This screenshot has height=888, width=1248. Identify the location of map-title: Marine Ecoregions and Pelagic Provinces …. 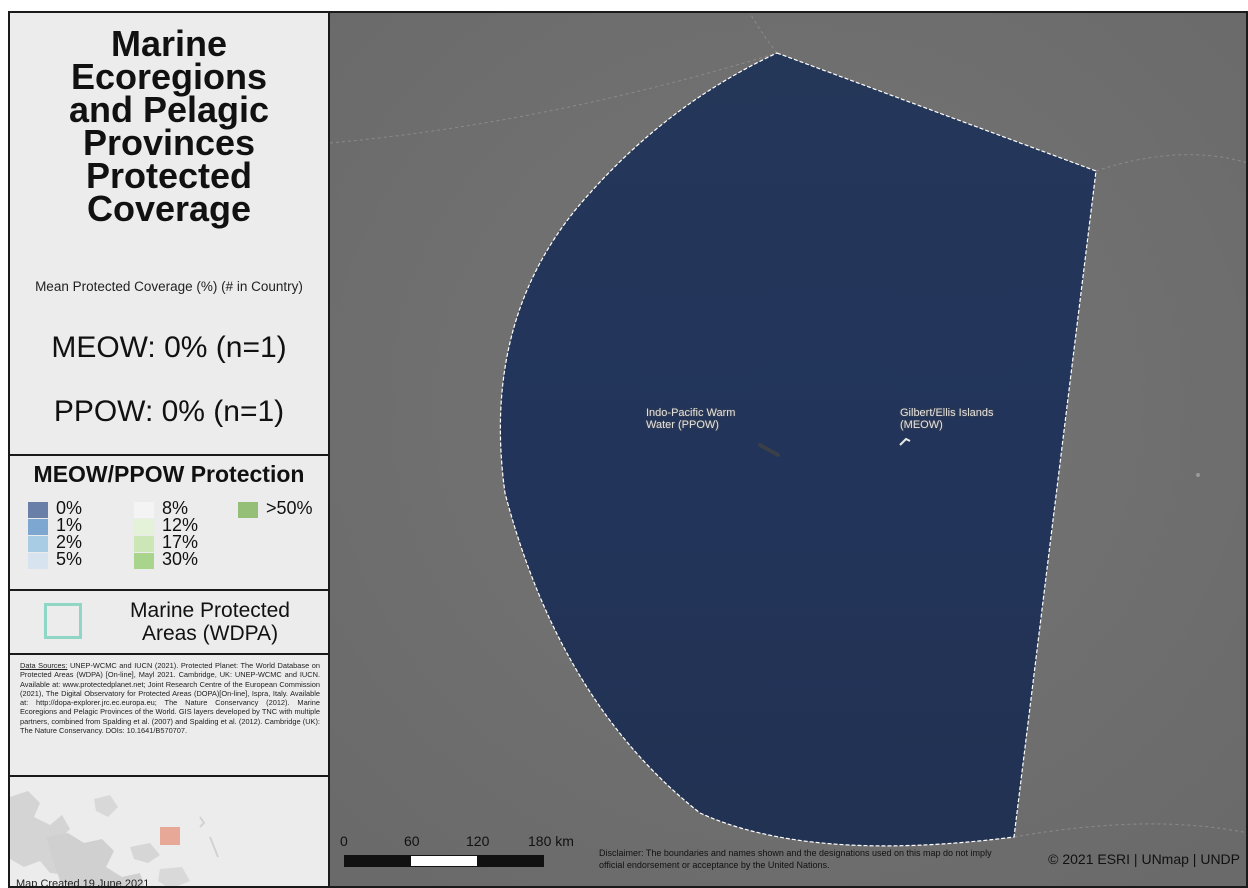
(169, 126).